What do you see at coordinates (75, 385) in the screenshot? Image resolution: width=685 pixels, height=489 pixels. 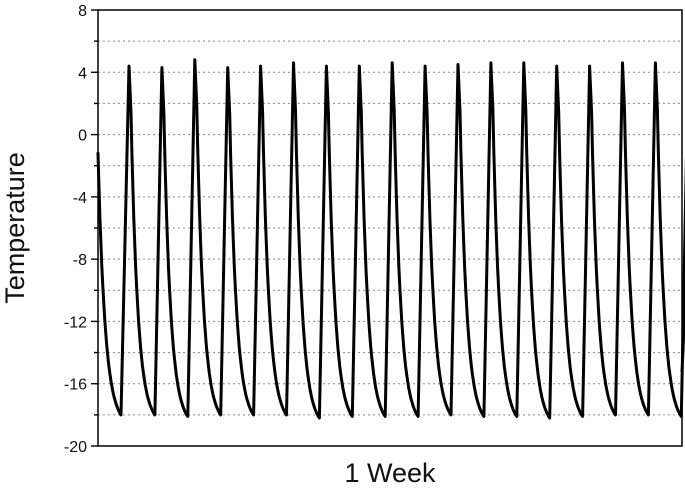 I see `y-tick-label: -16` at bounding box center [75, 385].